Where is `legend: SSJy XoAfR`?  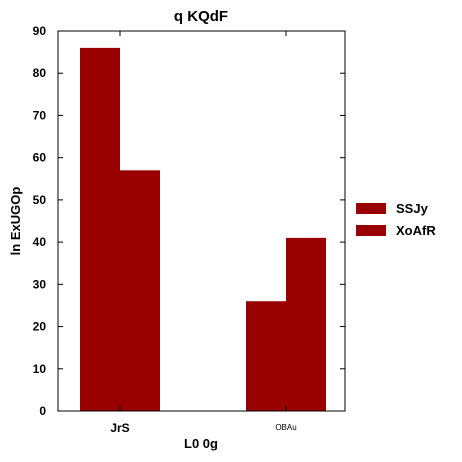 legend: SSJy XoAfR is located at coordinates (396, 219).